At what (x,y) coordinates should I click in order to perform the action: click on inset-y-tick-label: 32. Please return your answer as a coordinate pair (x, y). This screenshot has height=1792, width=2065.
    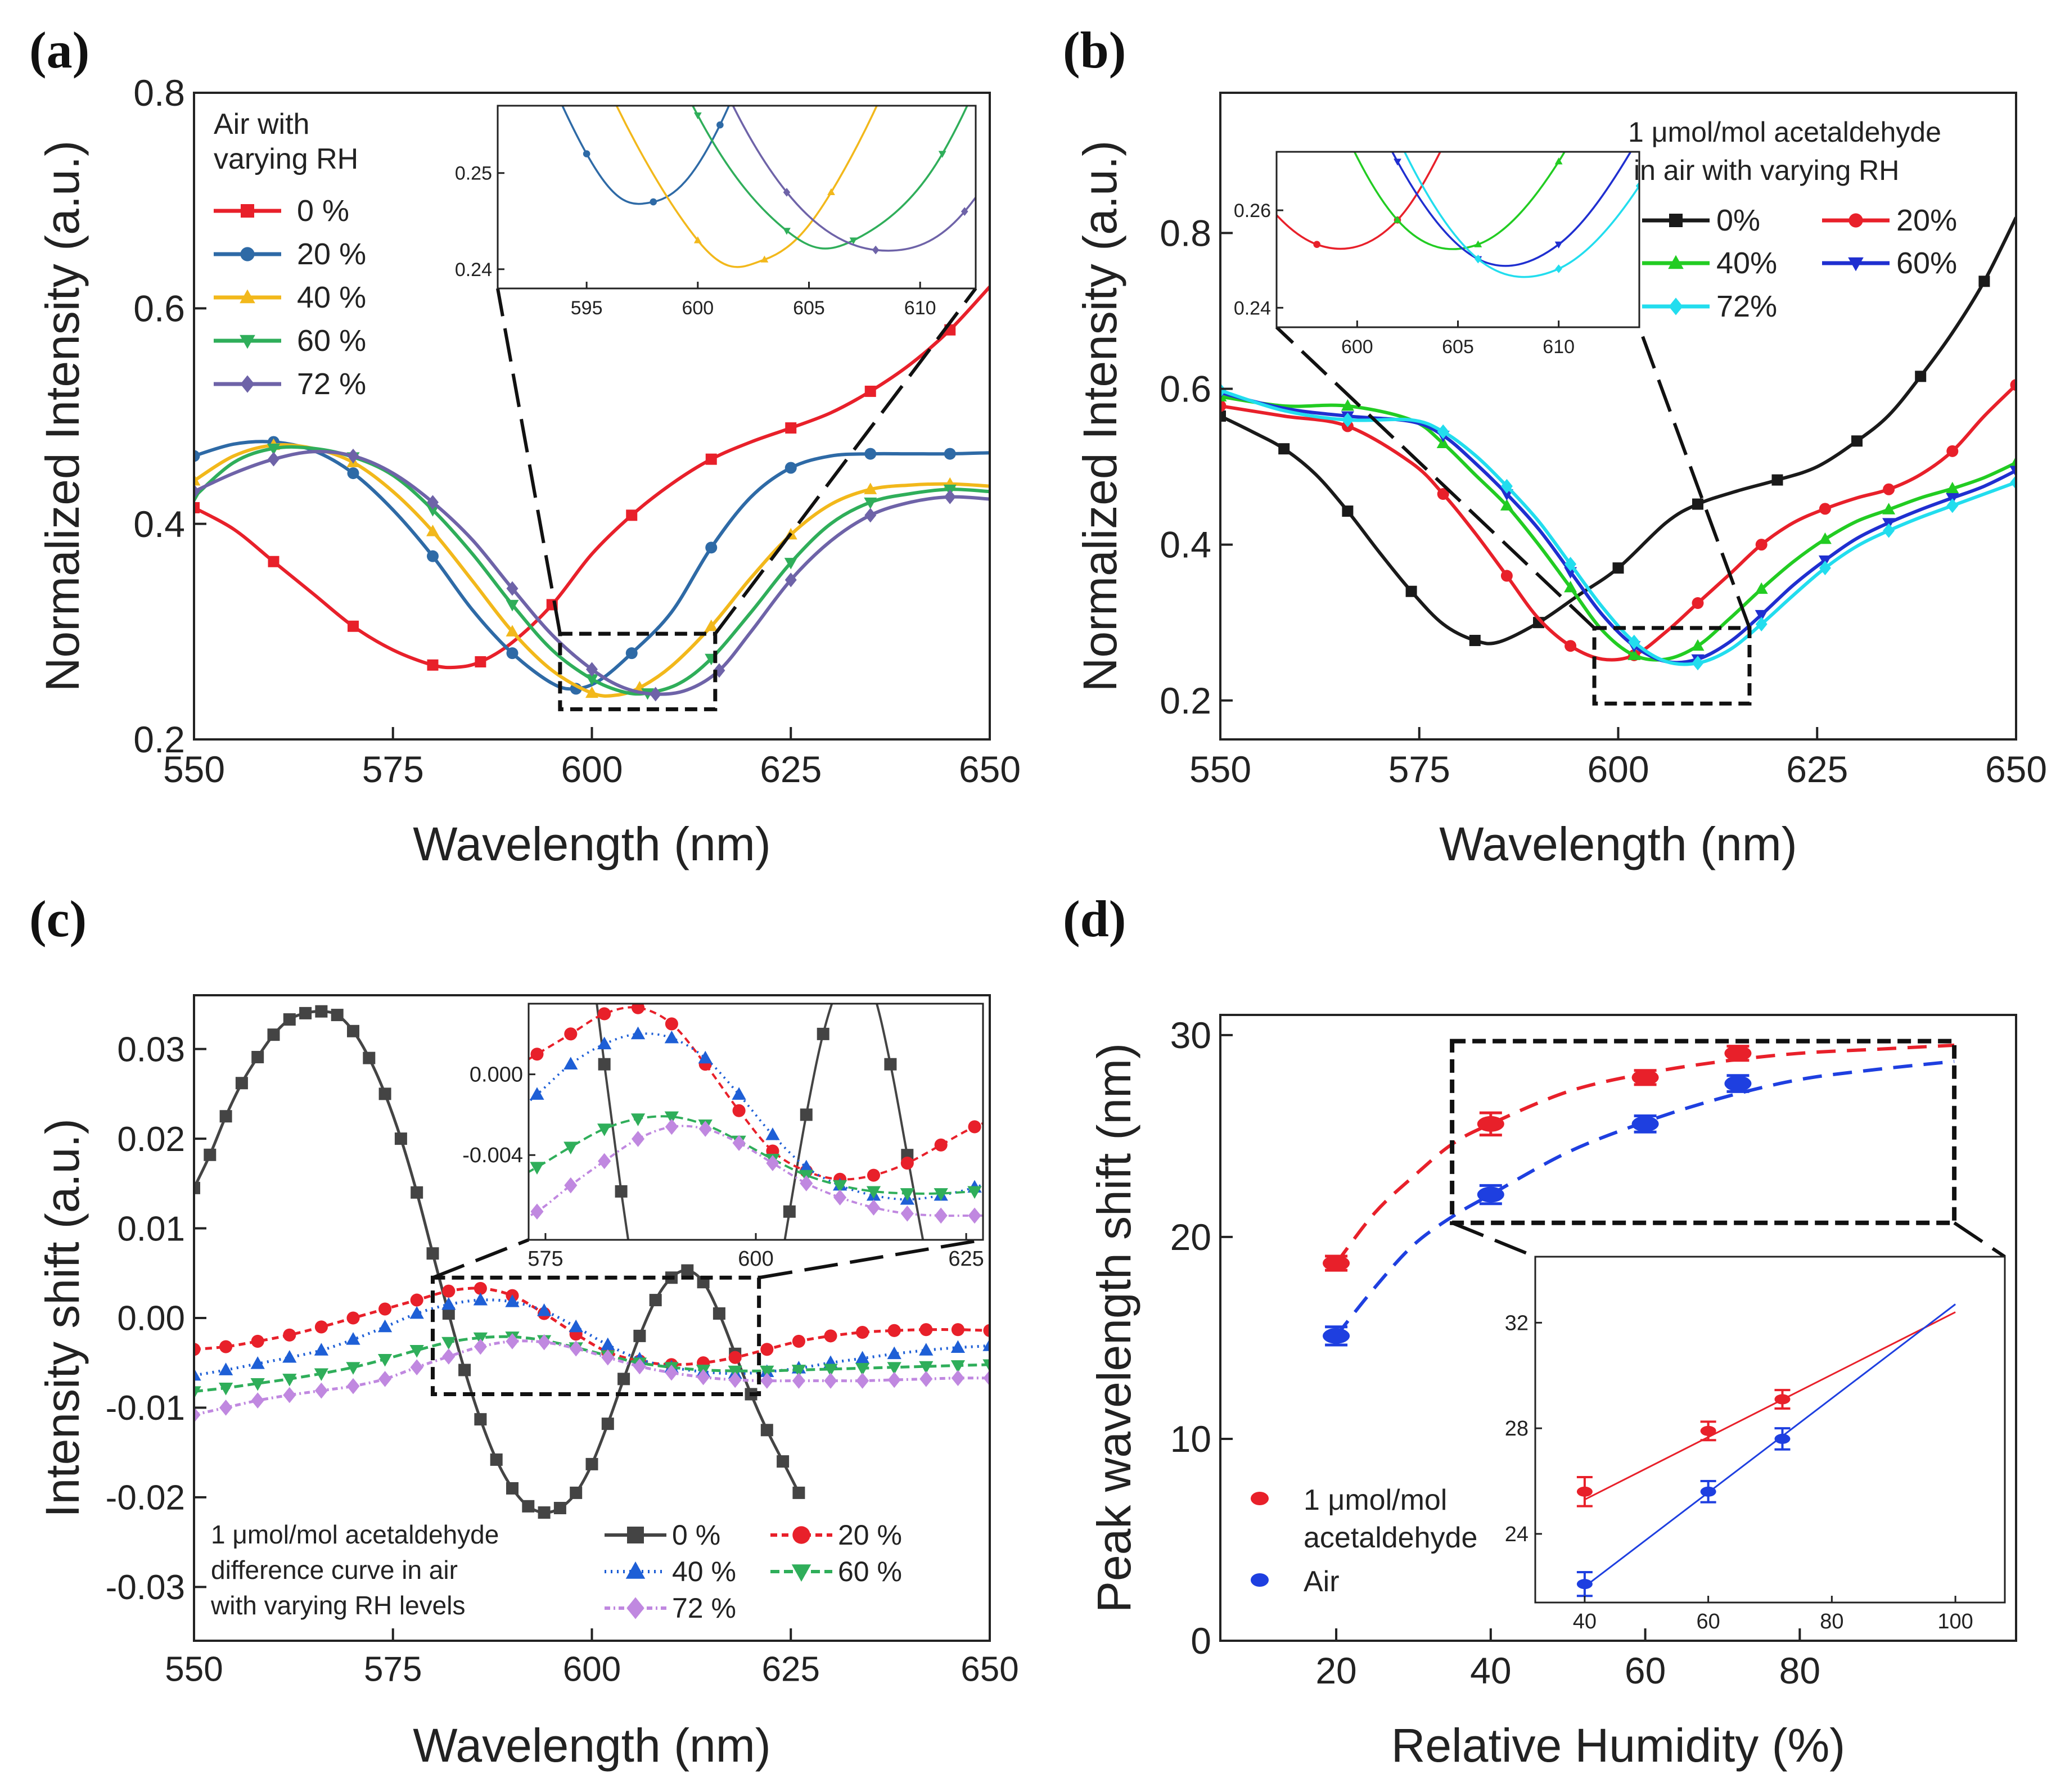
    Looking at the image, I should click on (1517, 1323).